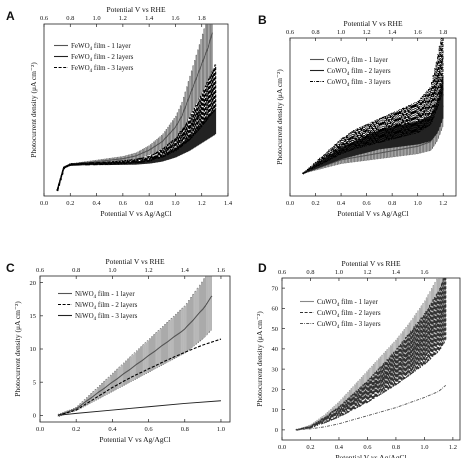 This screenshot has width=474, height=458. Describe the element at coordinates (101, 47) in the screenshot. I see `legend-entry: FeWO4 film - 1 layer` at that location.